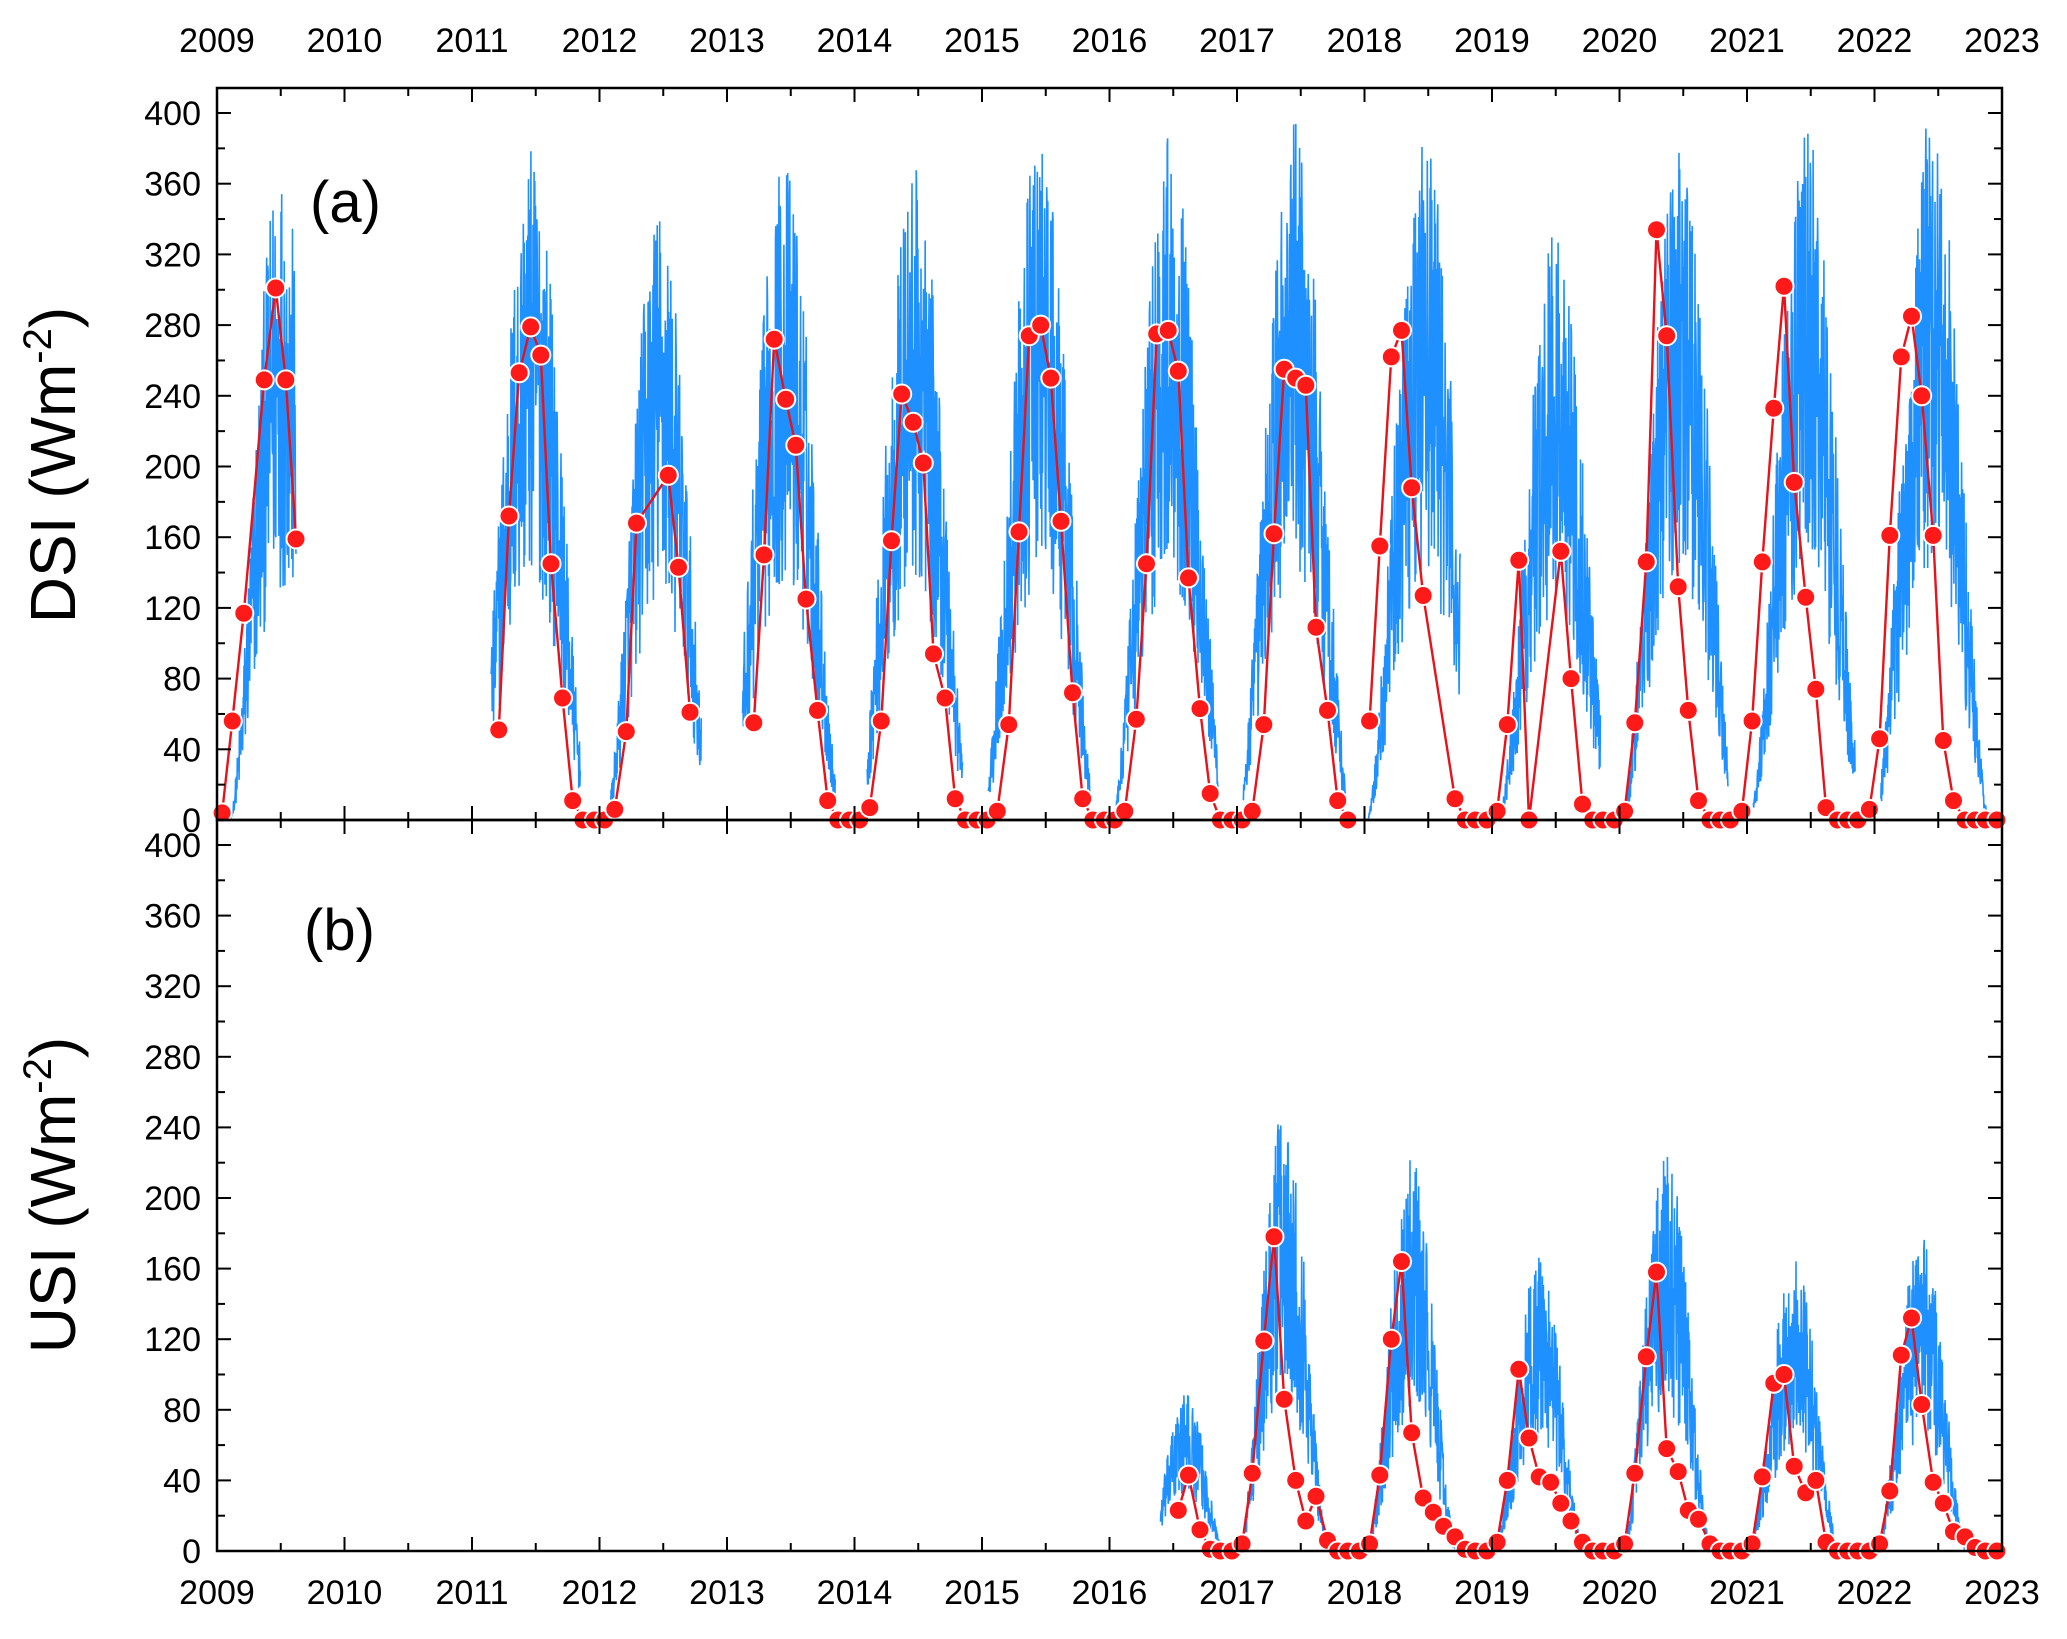 The width and height of the screenshot is (2067, 1639). I want to click on x-tick-label-bottom: 2014, so click(855, 1593).